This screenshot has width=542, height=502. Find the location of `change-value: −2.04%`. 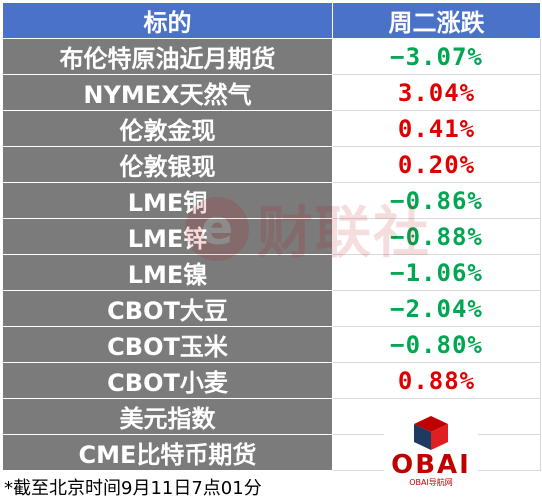

change-value: −2.04% is located at coordinates (436, 308).